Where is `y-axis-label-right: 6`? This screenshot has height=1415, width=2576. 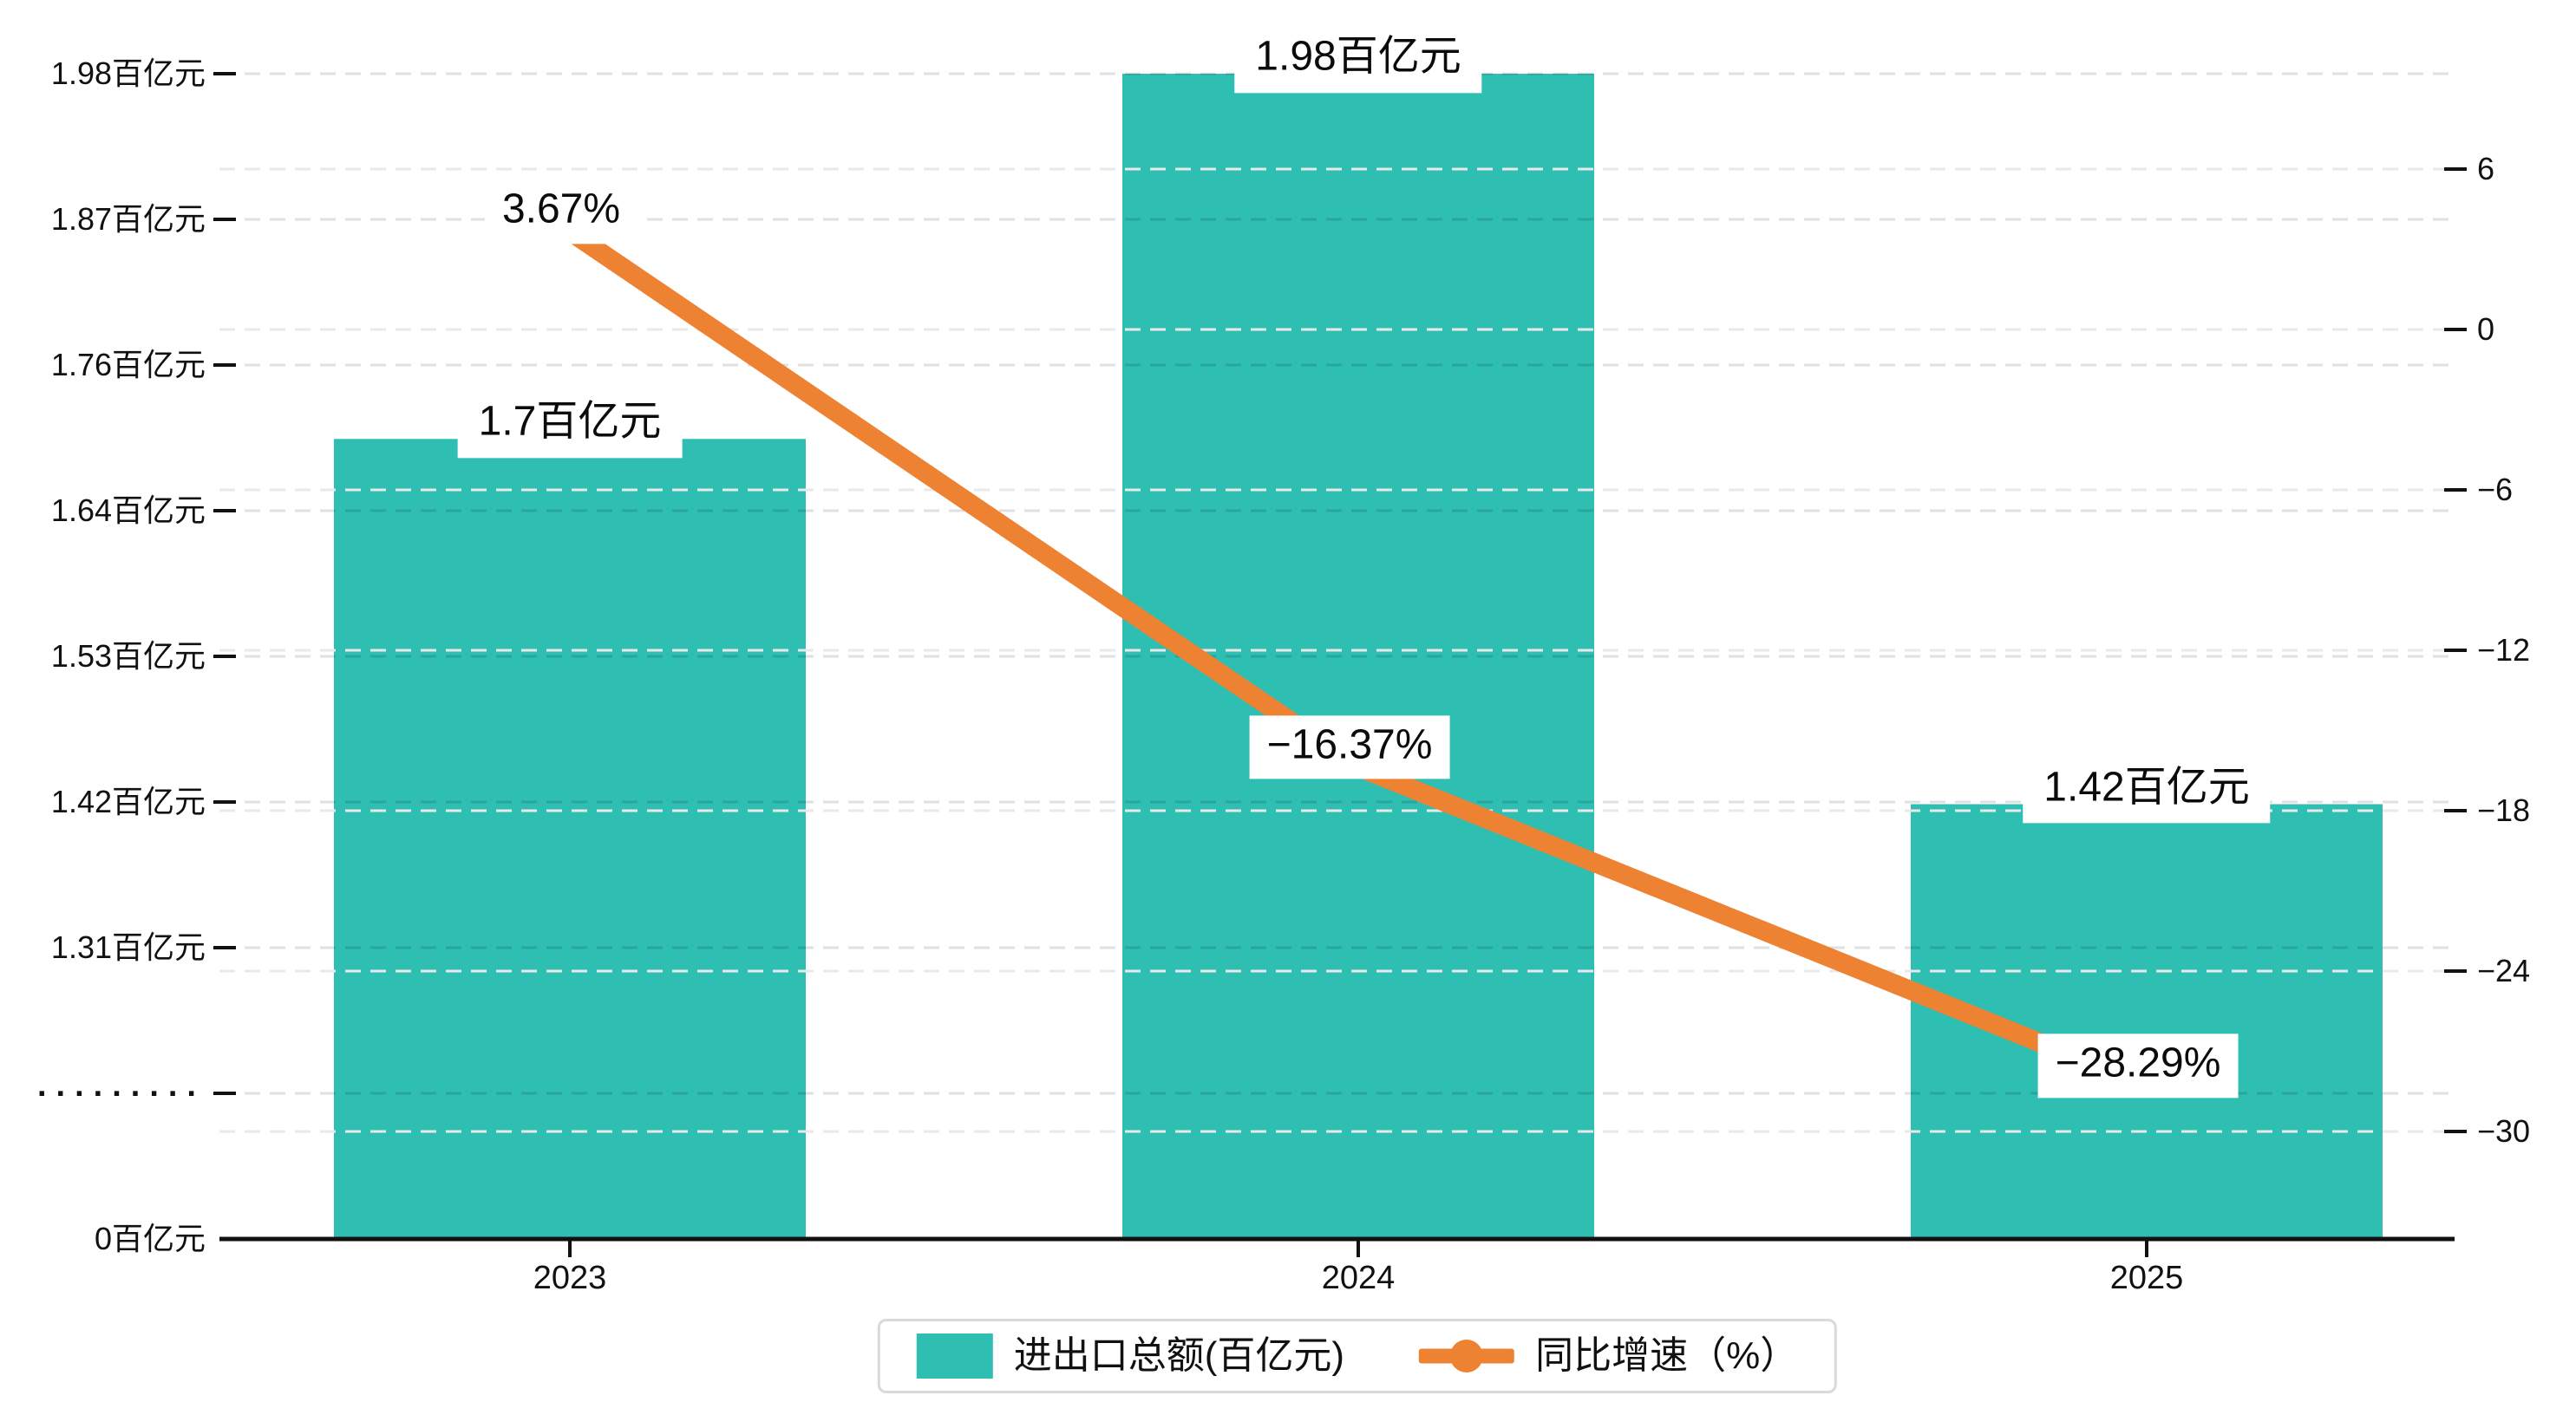 y-axis-label-right: 6 is located at coordinates (2486, 168).